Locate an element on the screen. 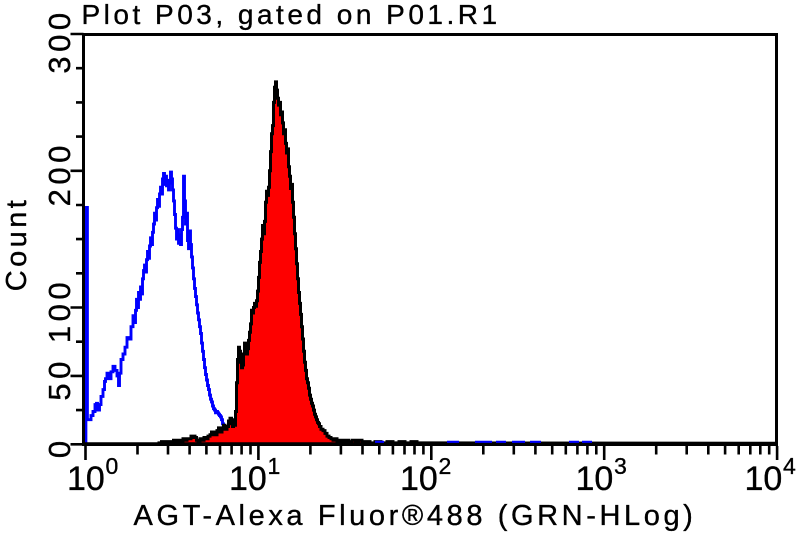 The image size is (800, 538). svg-text: AGT-Alexa Fluor®488 (GRN-HLog) is located at coordinates (415, 516).